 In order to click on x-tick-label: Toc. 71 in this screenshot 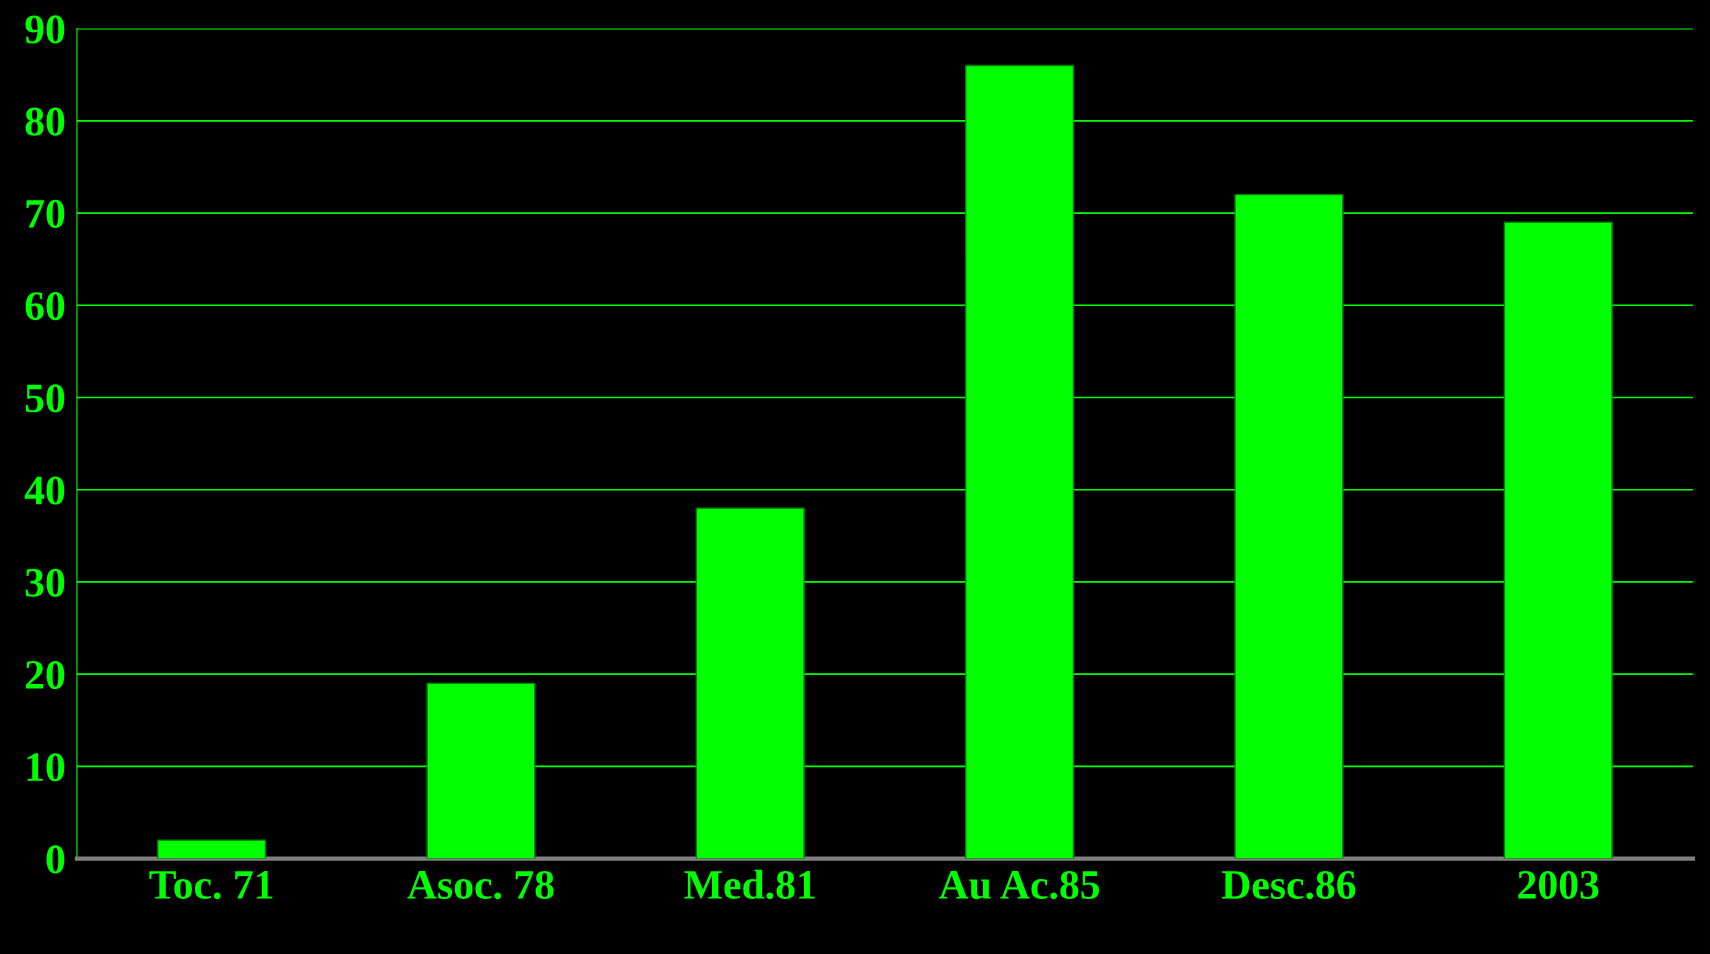, I will do `click(211, 885)`.